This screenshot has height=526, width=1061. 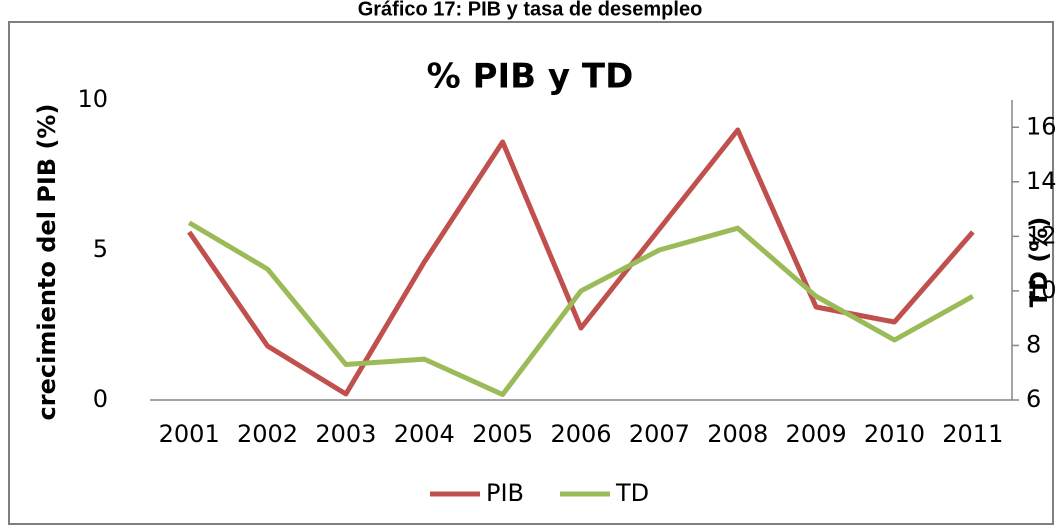 I want to click on y-tick-label: 0, so click(x=100, y=399).